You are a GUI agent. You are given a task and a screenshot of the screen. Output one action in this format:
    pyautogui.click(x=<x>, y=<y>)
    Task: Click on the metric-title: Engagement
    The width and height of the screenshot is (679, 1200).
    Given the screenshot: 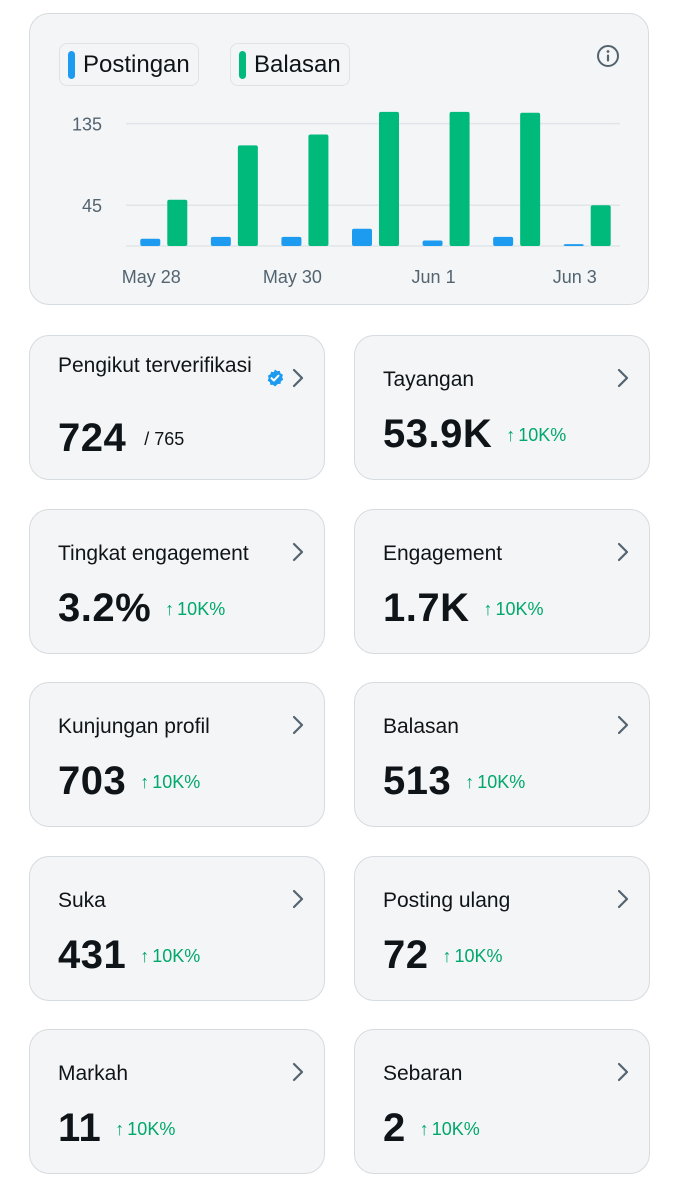 What is the action you would take?
    pyautogui.click(x=443, y=553)
    